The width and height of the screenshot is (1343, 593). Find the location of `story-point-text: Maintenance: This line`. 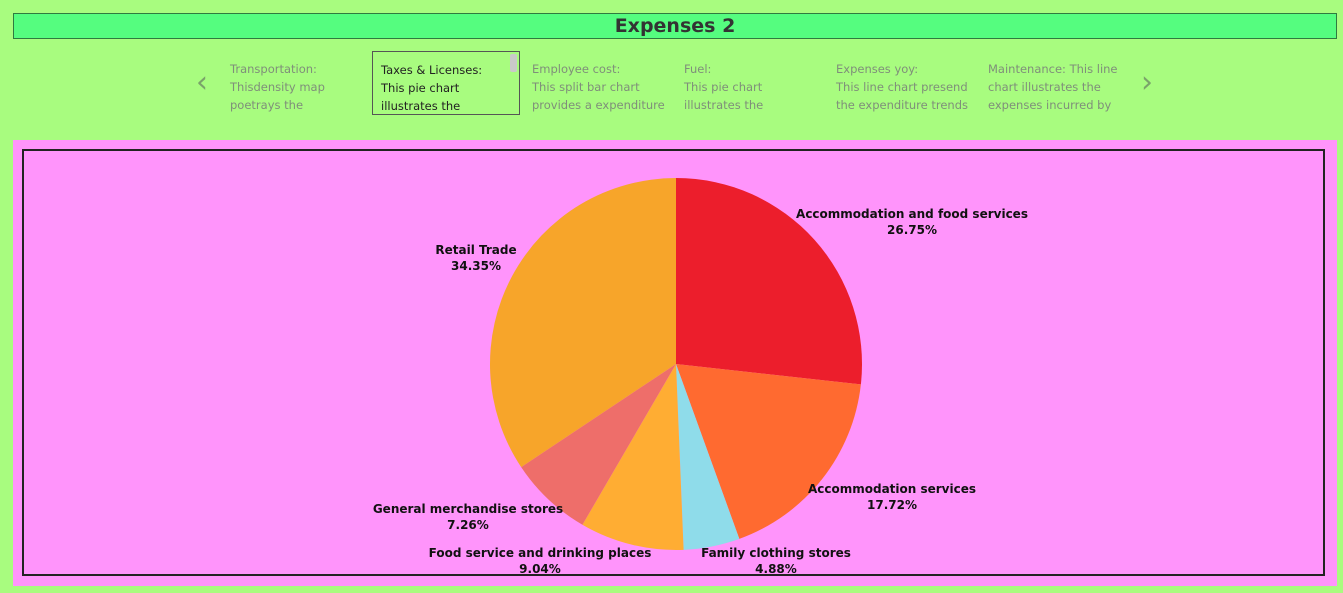

story-point-text: Maintenance: This line is located at coordinates (1053, 69).